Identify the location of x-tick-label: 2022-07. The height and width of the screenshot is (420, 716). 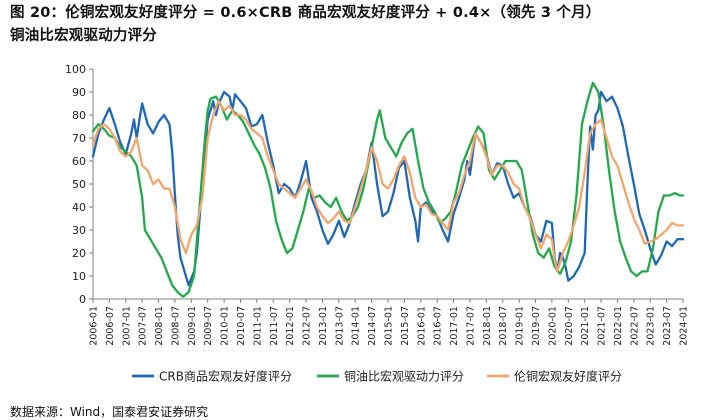
(634, 326).